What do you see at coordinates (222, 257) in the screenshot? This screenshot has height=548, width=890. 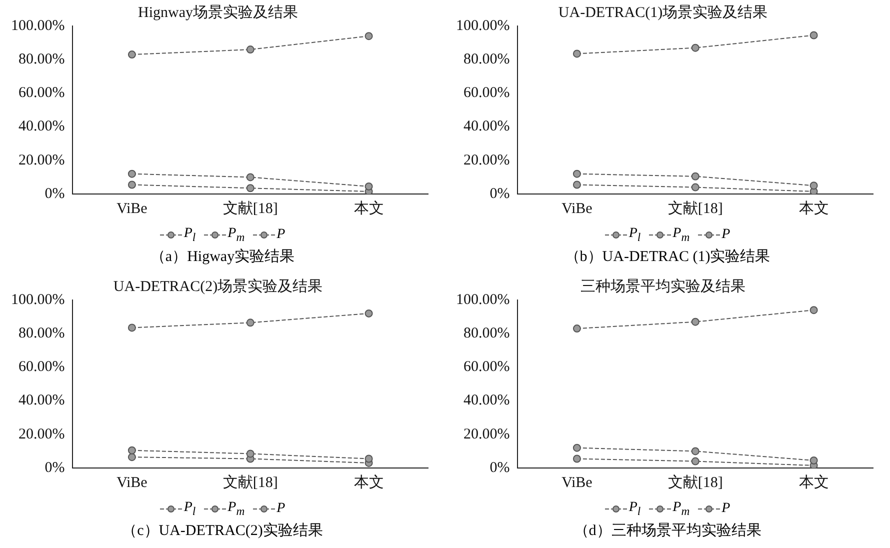 I see `text: （a）Higway实验结果` at bounding box center [222, 257].